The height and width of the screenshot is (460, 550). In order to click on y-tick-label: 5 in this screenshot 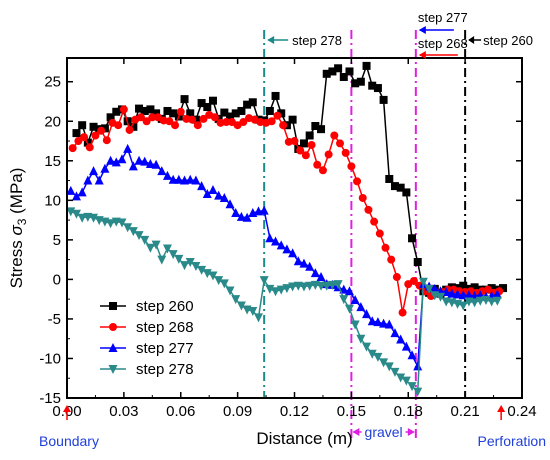, I will do `click(57, 240)`.